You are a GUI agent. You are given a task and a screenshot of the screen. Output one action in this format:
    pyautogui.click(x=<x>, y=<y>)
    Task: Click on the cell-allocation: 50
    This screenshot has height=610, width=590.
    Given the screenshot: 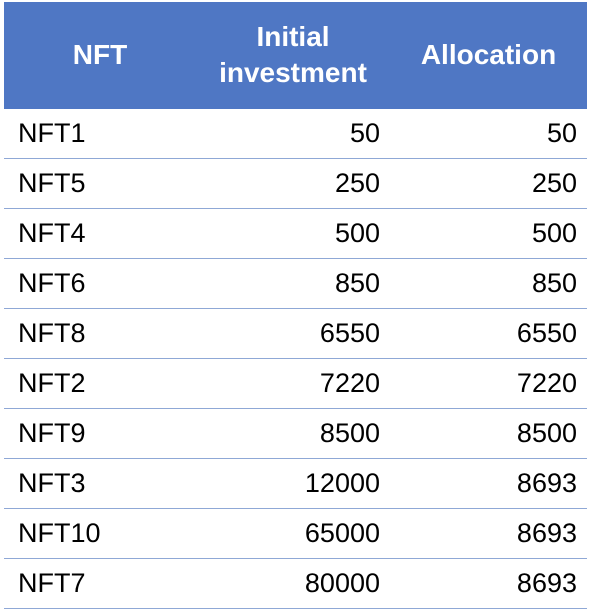 What is the action you would take?
    pyautogui.click(x=488, y=133)
    